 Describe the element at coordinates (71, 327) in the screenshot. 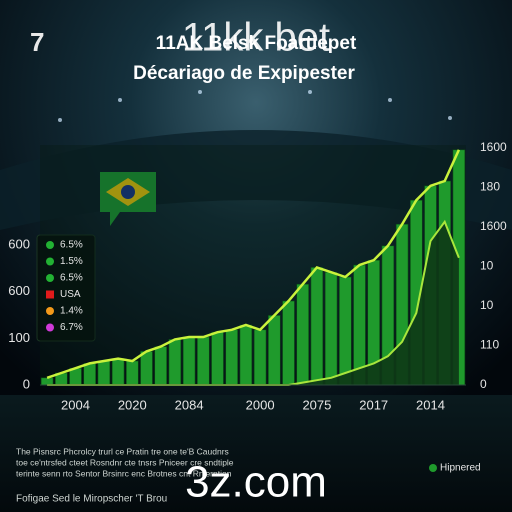

I see `legend-label: 6.7%` at that location.